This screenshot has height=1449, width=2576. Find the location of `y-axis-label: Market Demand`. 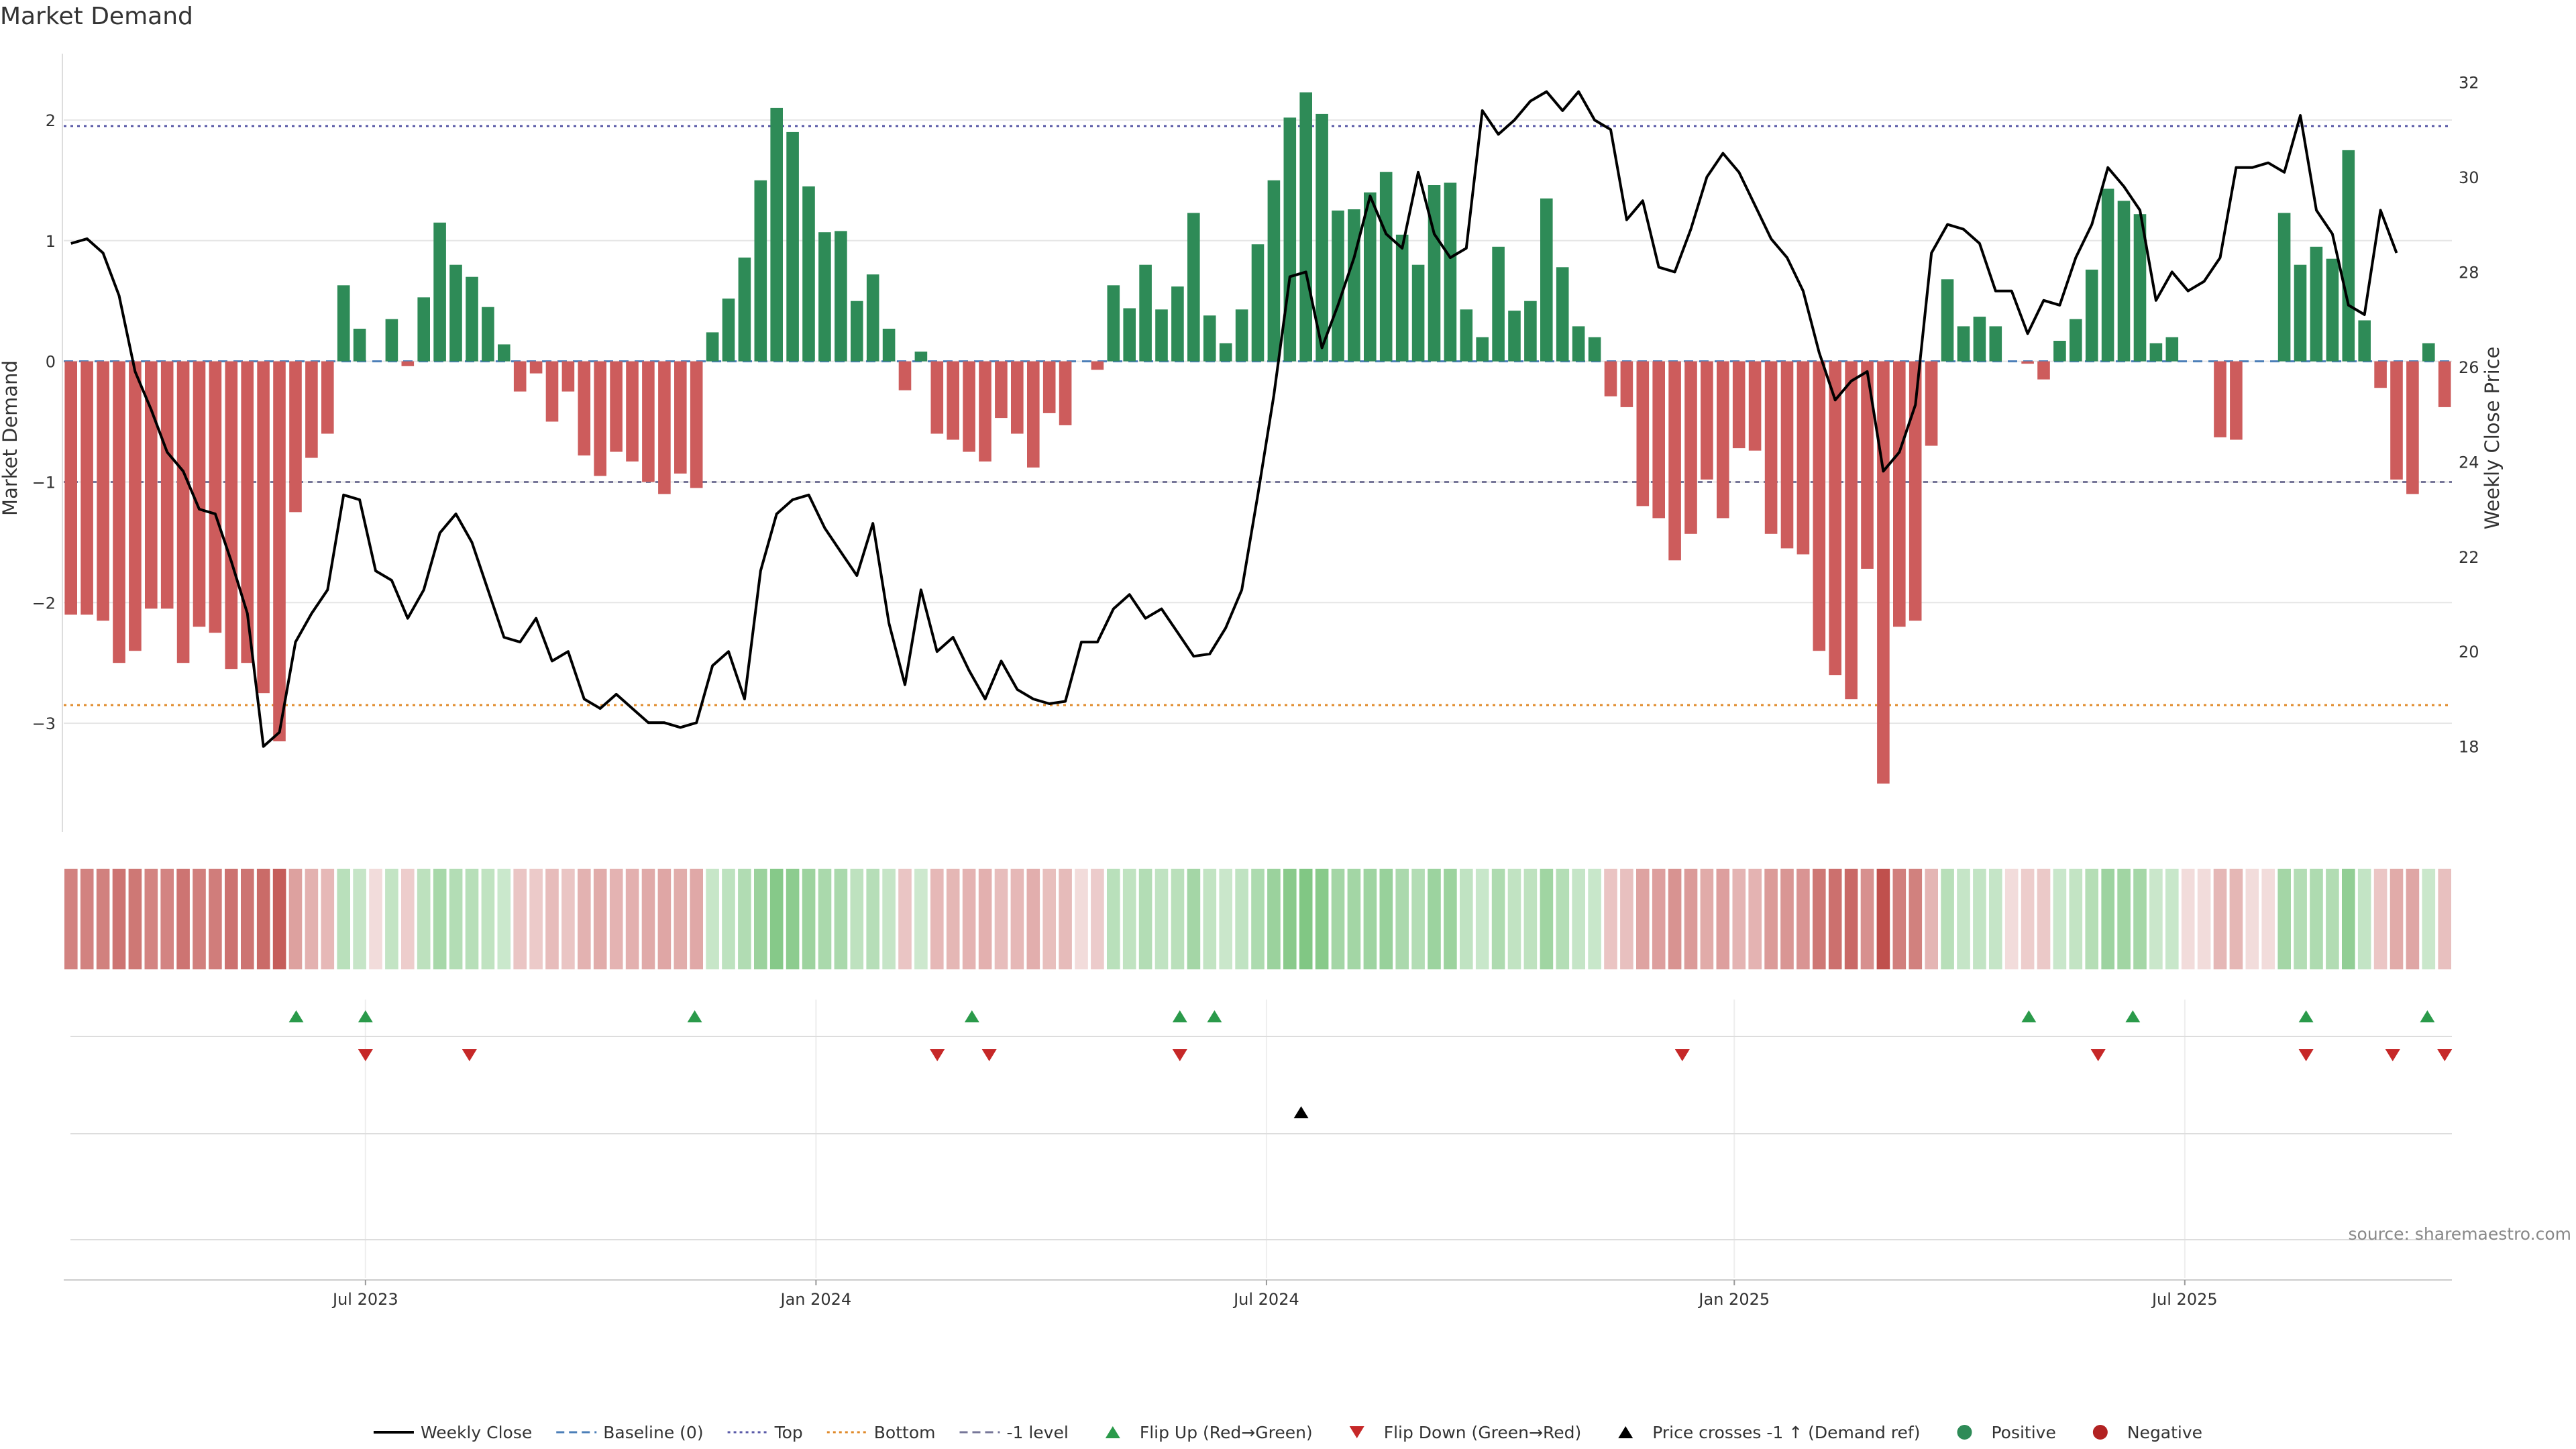

y-axis-label: Market Demand is located at coordinates (10, 438).